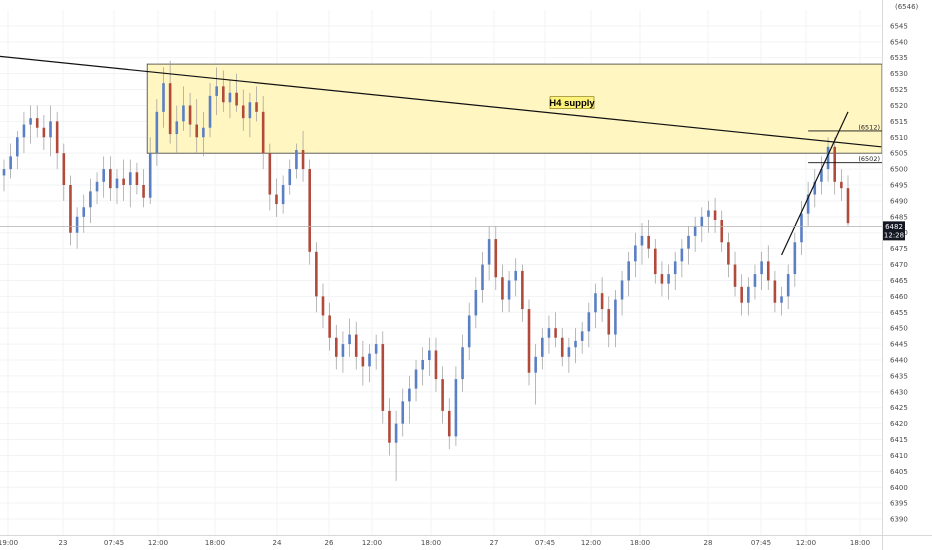 This screenshot has width=932, height=550. Describe the element at coordinates (899, 249) in the screenshot. I see `y-tick-label: 6475` at that location.